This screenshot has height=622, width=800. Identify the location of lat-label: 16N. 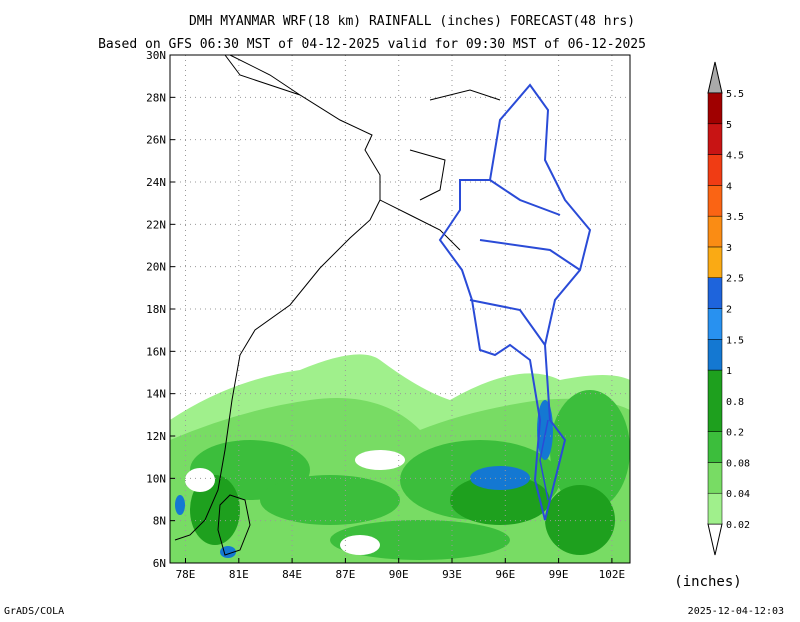
(156, 351).